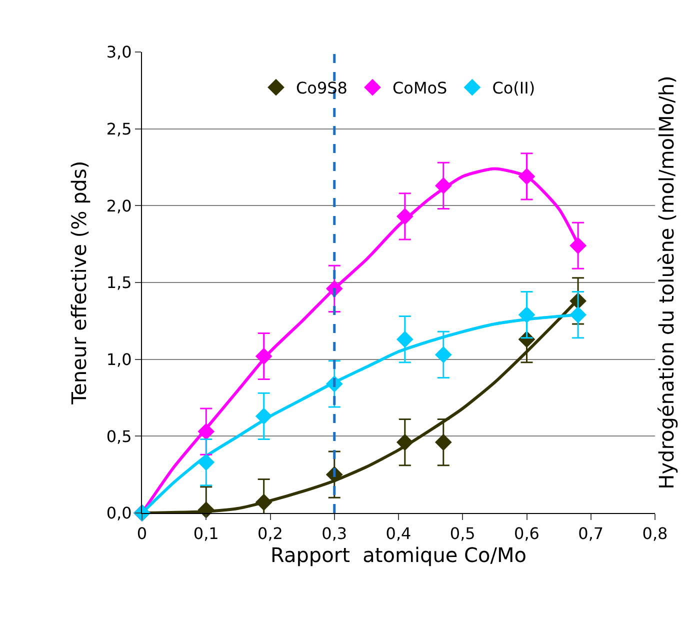  Describe the element at coordinates (270, 534) in the screenshot. I see `x-tick-label: 0,2` at that location.